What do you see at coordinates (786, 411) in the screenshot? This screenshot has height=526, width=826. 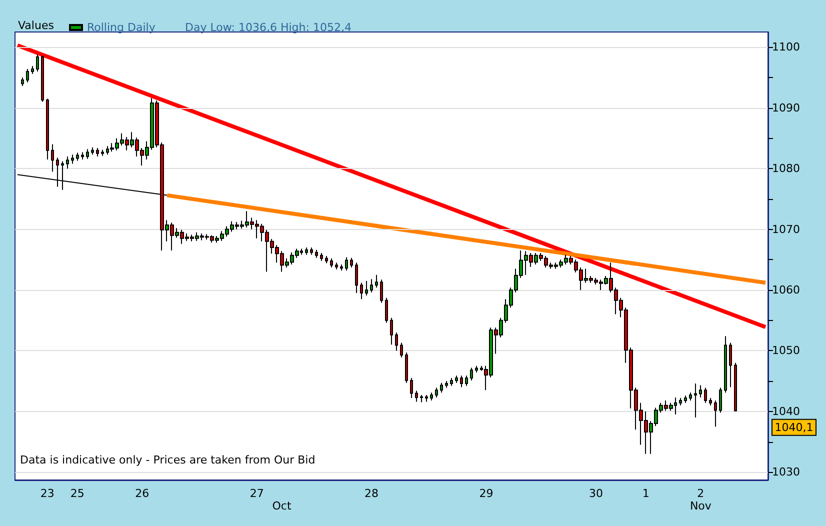 I see `y-tick-label: 1040` at bounding box center [786, 411].